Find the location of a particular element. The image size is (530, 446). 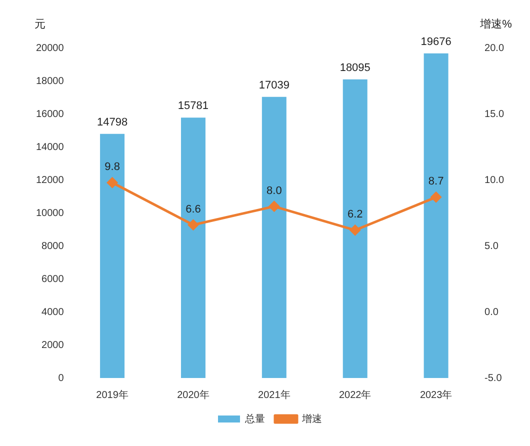

data-label: 14798 is located at coordinates (112, 122).